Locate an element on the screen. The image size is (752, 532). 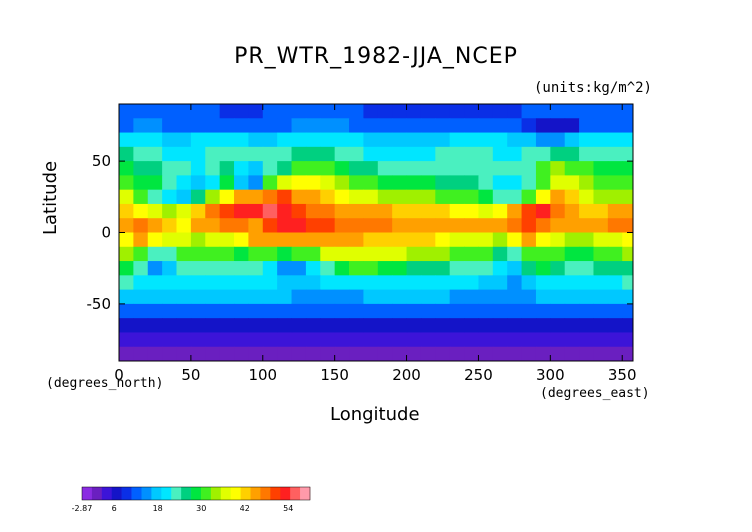
colorbar-outline is located at coordinates (196, 493).